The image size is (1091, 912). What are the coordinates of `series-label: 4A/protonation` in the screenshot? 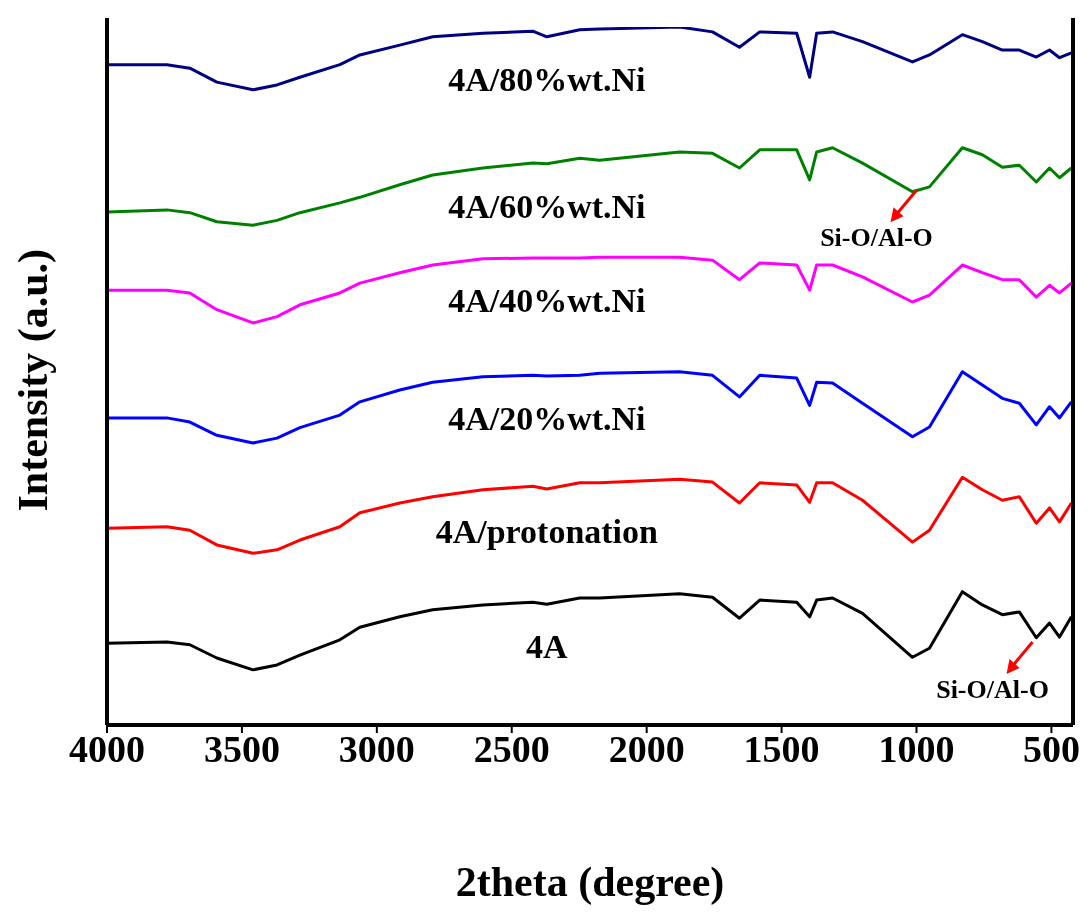 It's located at (547, 531).